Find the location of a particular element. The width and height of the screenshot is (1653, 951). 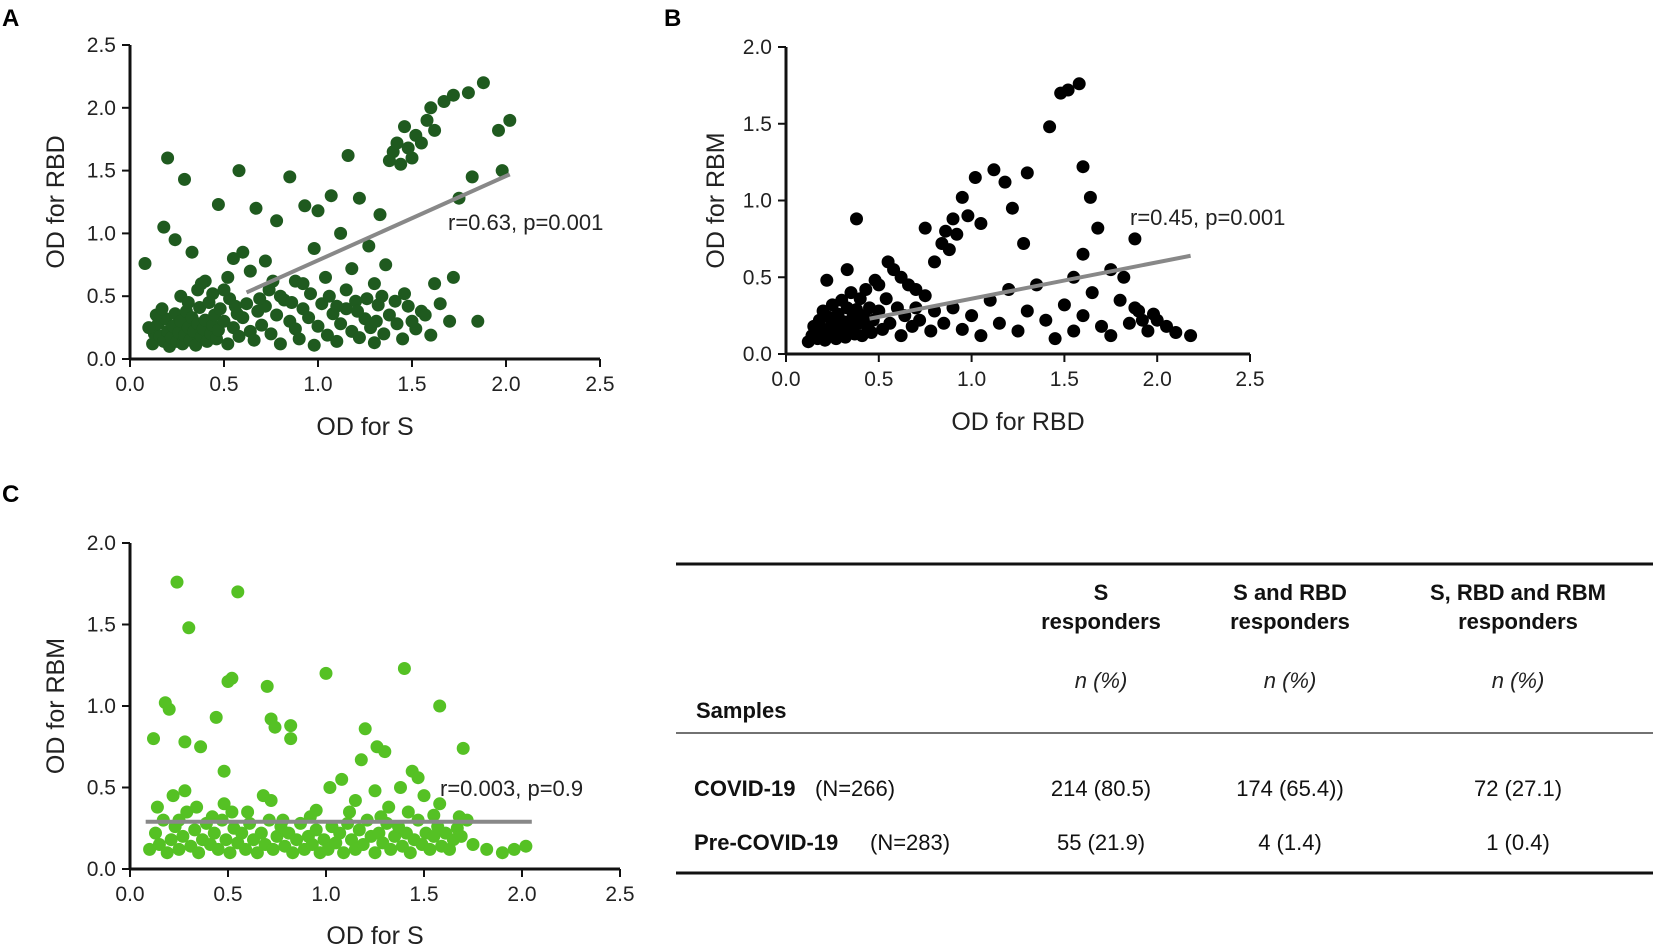

col-s-rbd-unit: n (%) is located at coordinates (1290, 680).